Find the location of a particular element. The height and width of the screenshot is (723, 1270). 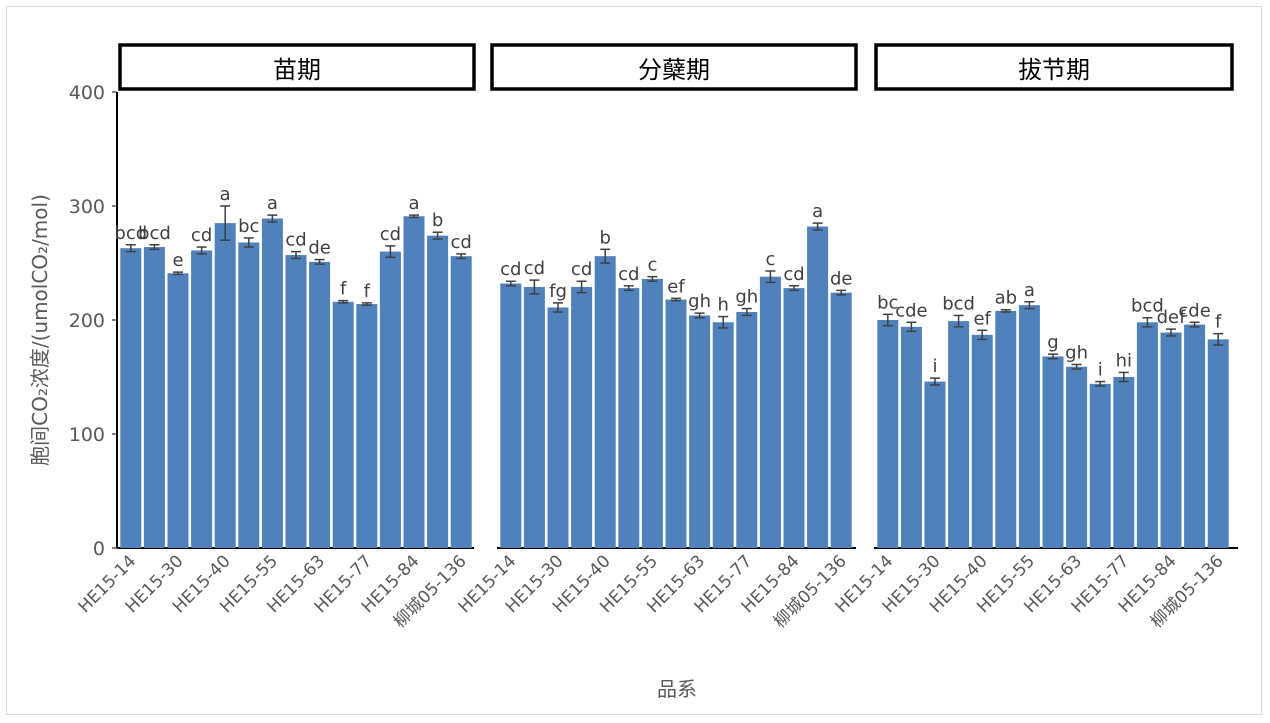

significance-letter: hi is located at coordinates (1124, 360).